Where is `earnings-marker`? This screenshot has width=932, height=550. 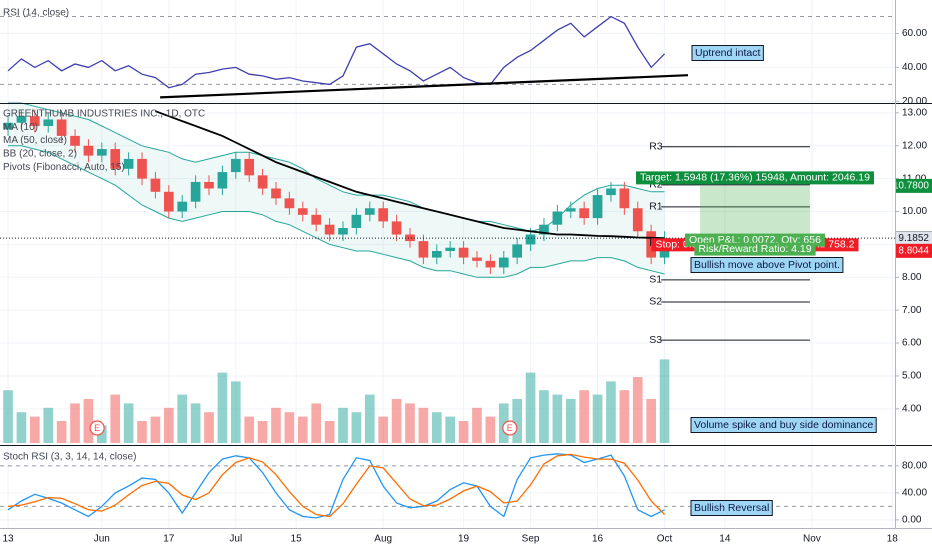 earnings-marker is located at coordinates (510, 428).